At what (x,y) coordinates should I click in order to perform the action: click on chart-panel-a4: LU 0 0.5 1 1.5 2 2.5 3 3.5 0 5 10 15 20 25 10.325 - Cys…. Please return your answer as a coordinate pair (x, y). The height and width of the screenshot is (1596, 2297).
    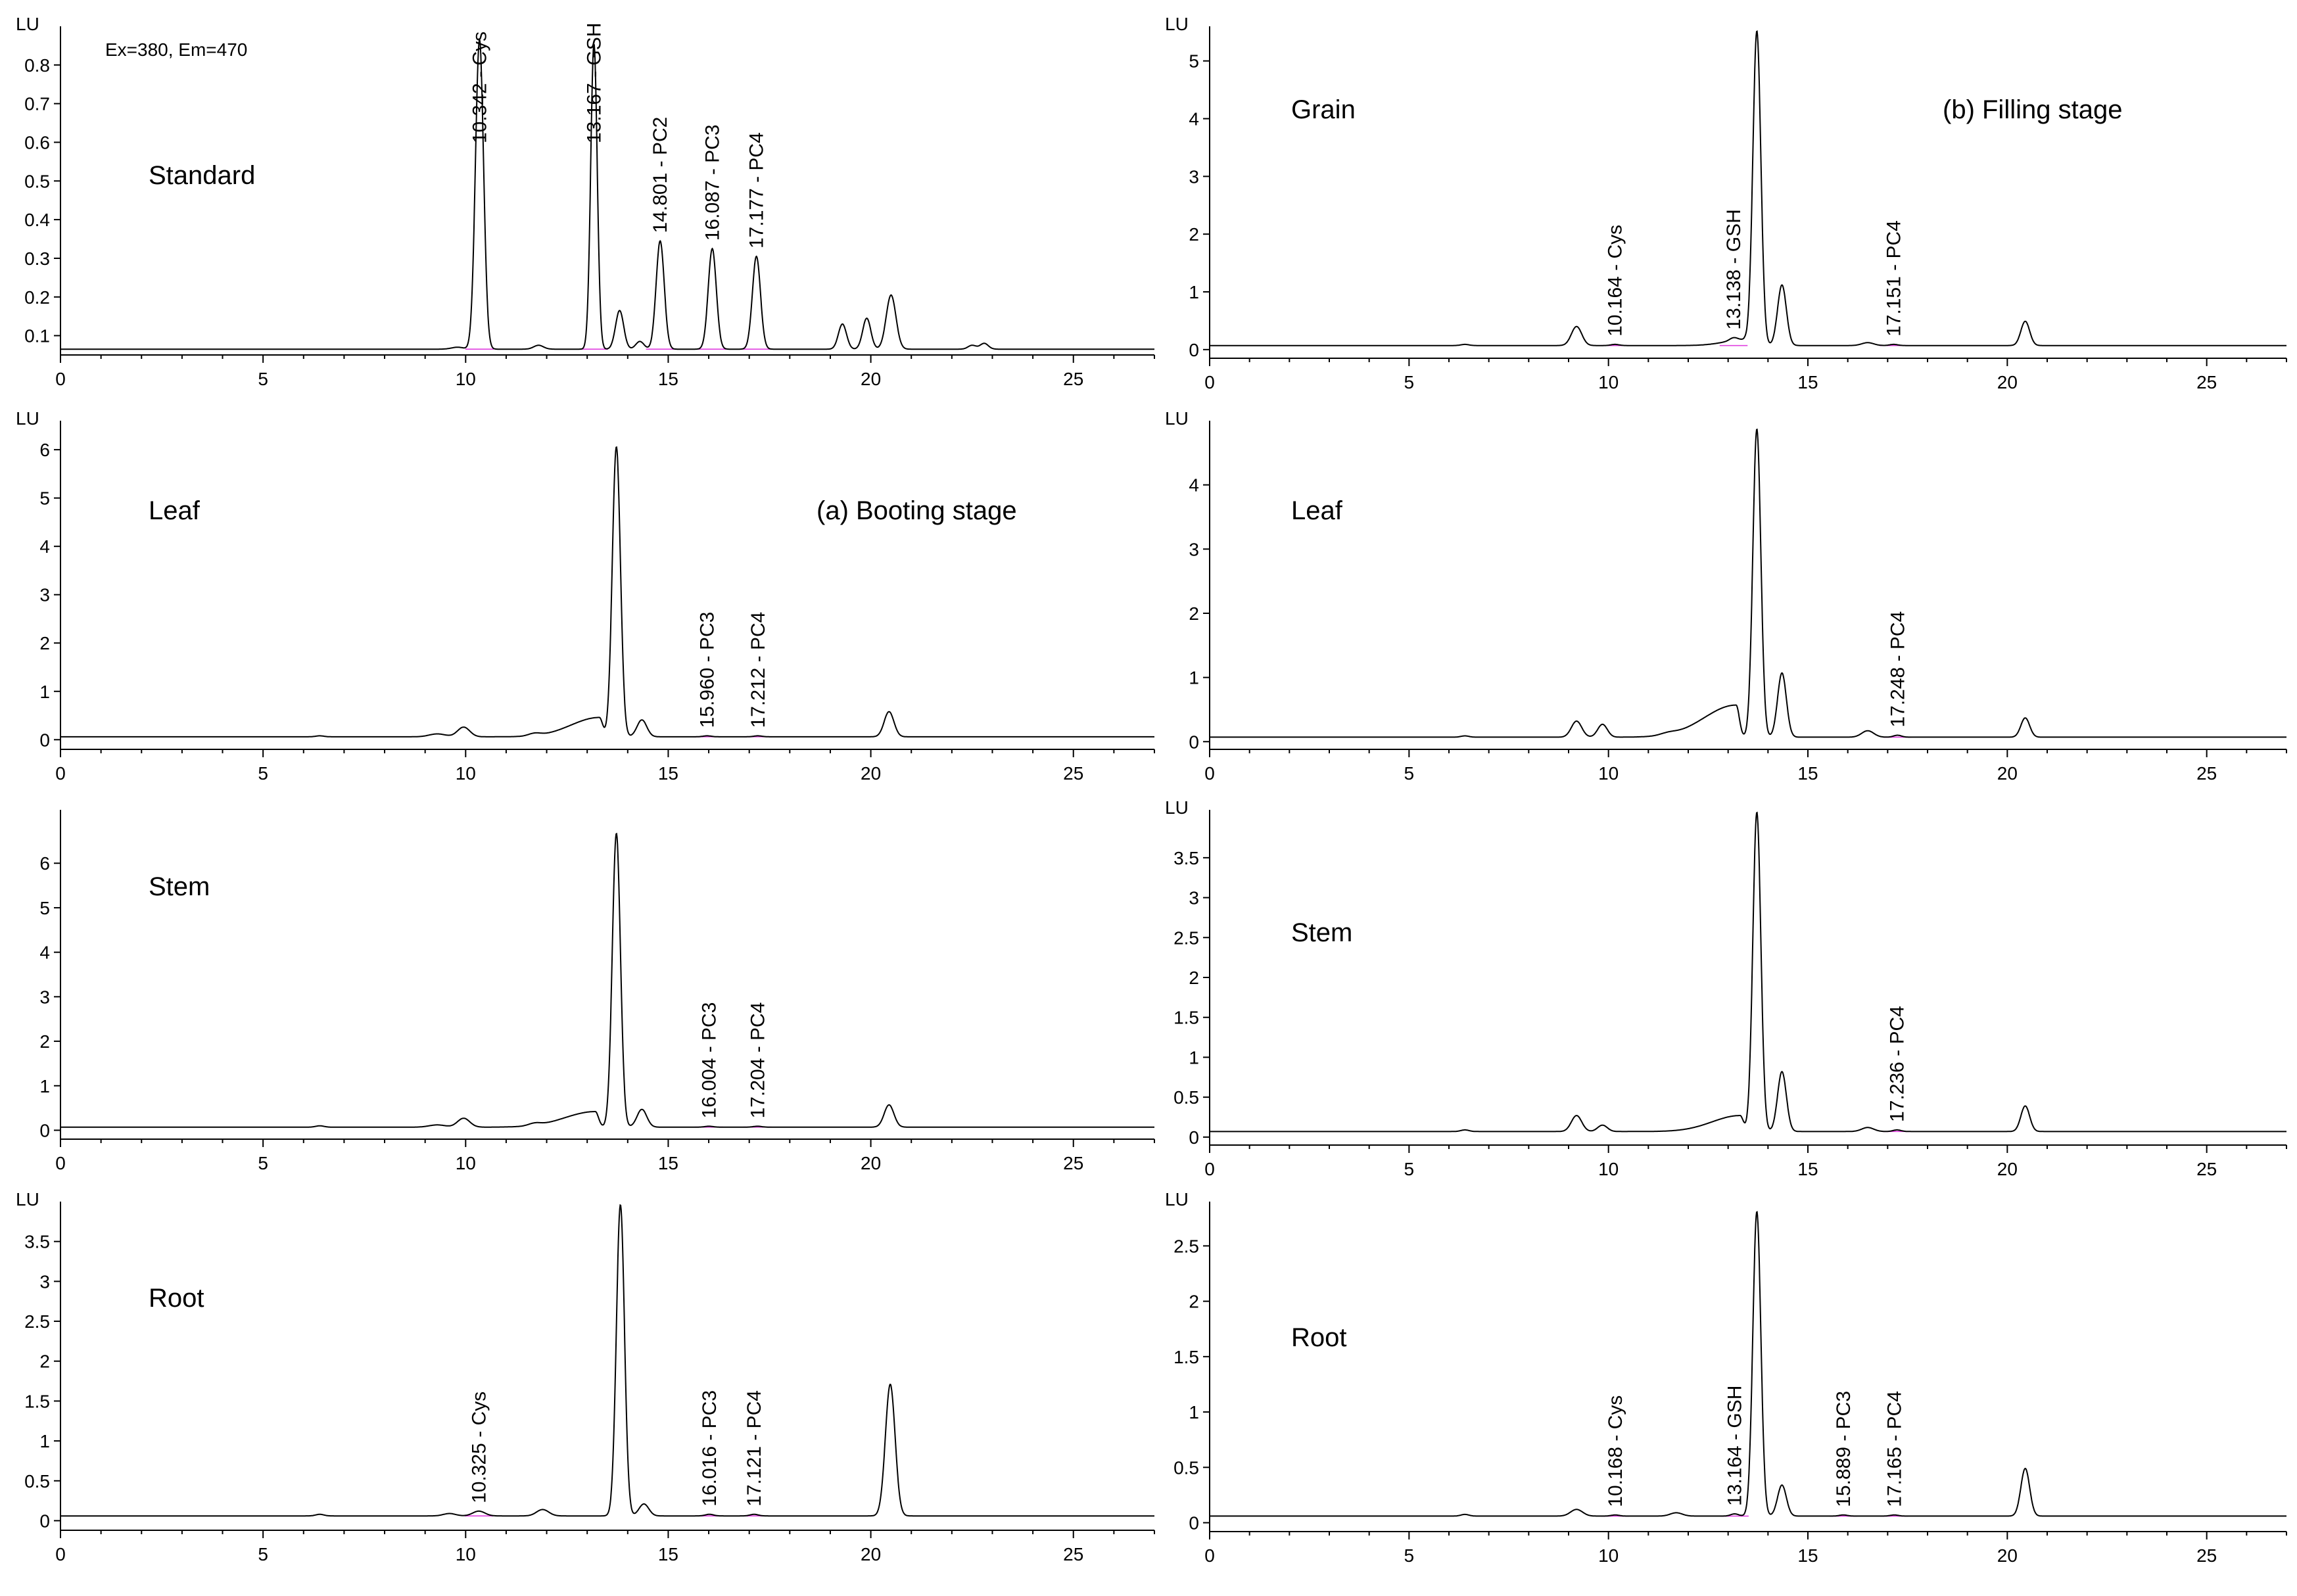
    Looking at the image, I should click on (585, 1376).